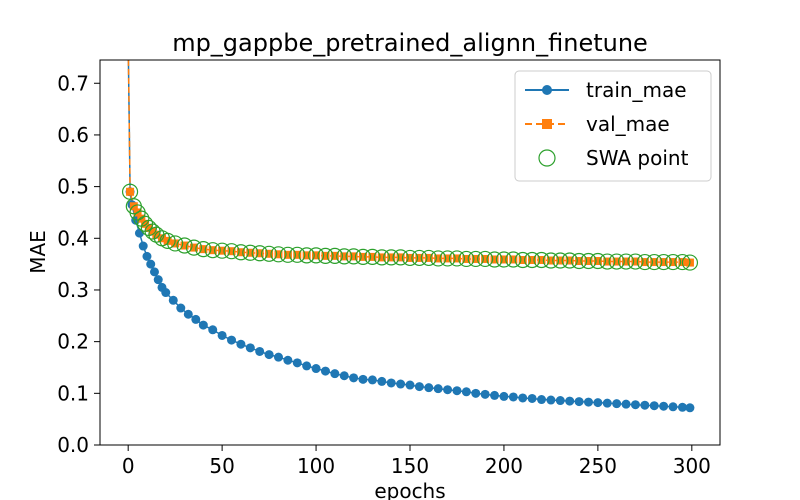  I want to click on y-tick-label: 0.7, so click(73, 83).